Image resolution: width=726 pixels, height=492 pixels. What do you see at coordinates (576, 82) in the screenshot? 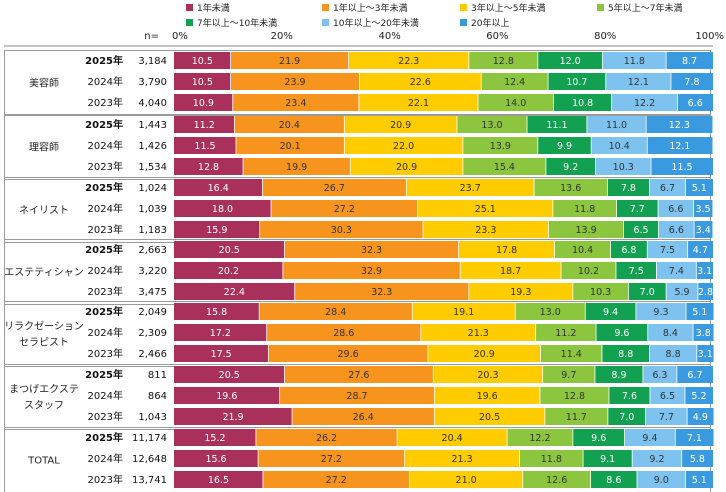
I see `data-label: 10.7` at bounding box center [576, 82].